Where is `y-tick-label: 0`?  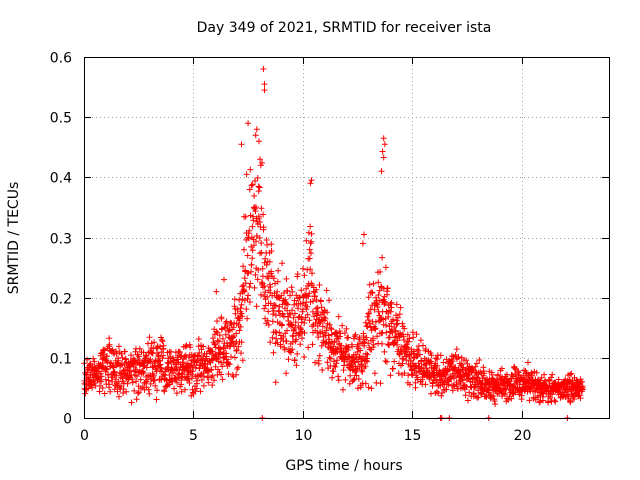 y-tick-label: 0 is located at coordinates (67, 420).